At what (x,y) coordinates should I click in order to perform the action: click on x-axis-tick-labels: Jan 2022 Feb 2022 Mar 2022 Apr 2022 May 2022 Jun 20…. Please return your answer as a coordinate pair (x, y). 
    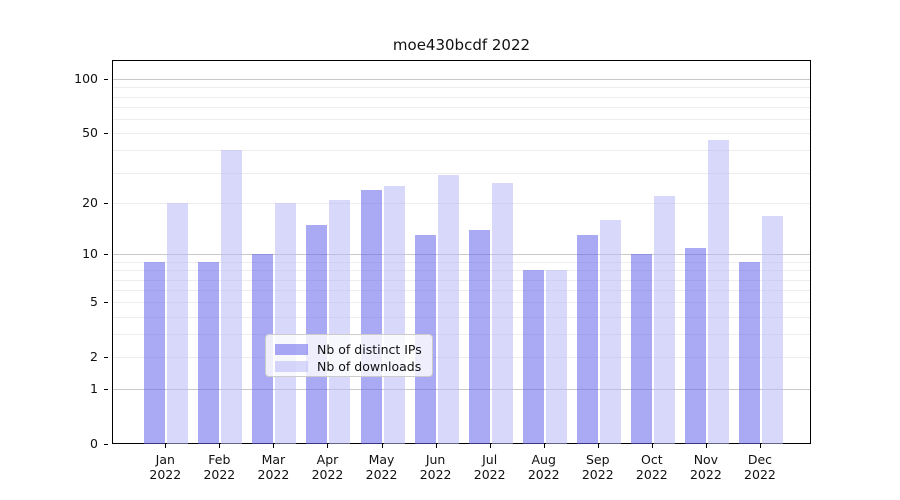
    Looking at the image, I should click on (461, 469).